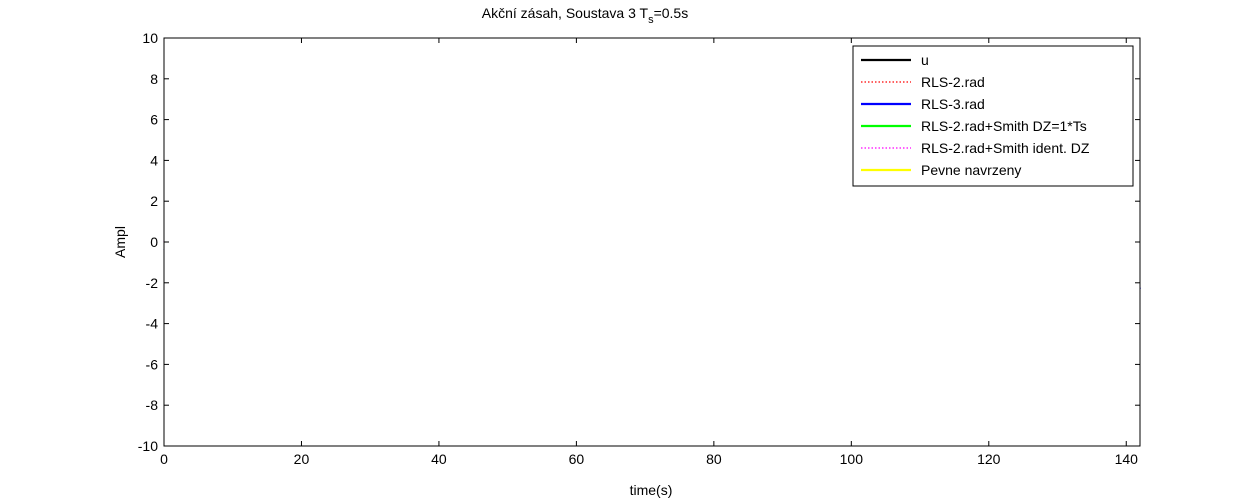 The width and height of the screenshot is (1259, 503). Describe the element at coordinates (953, 104) in the screenshot. I see `legend-label-2: RLS-3.rad` at that location.